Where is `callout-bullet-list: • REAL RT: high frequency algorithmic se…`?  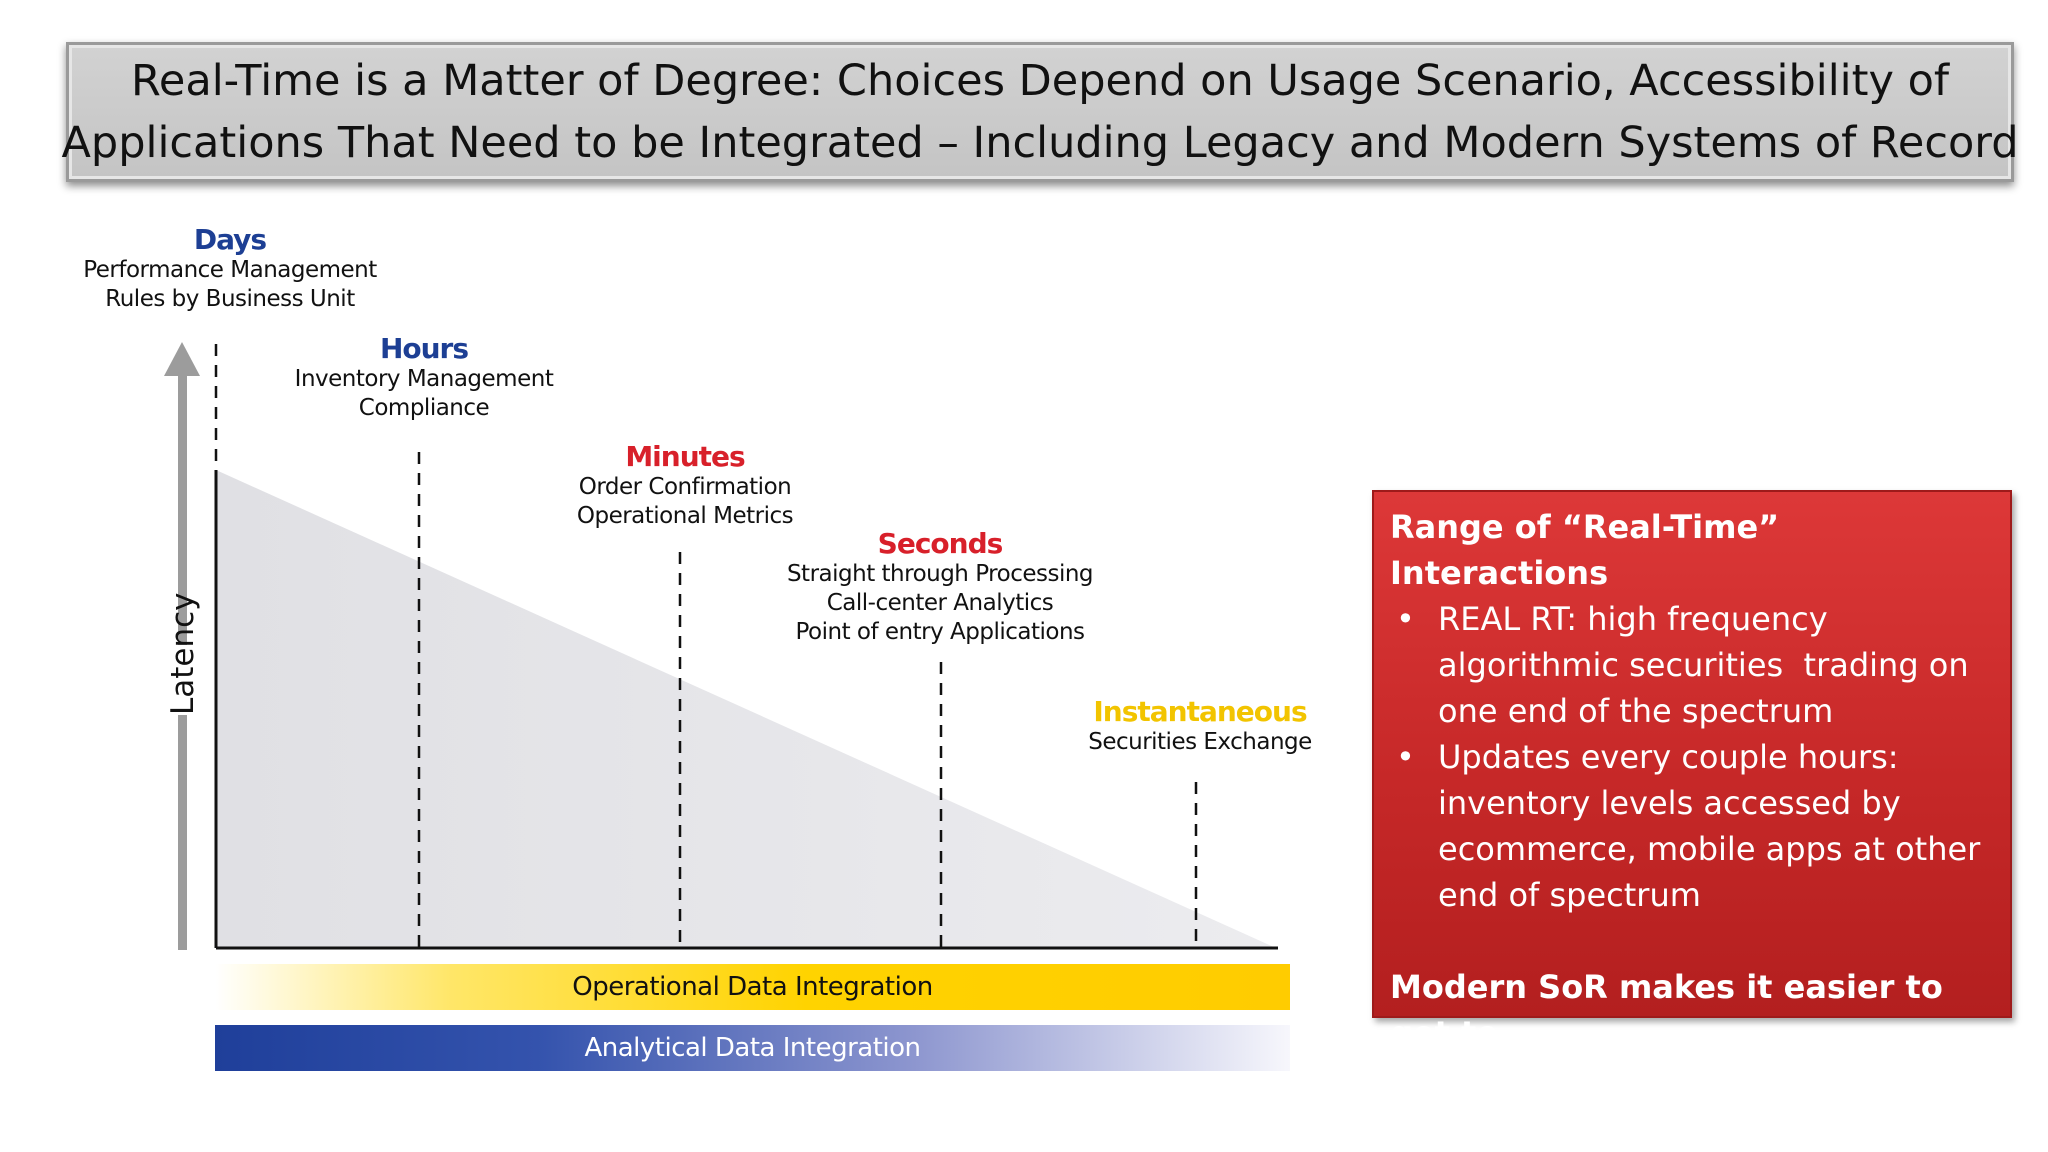 callout-bullet-list: • REAL RT: high frequency algorithmic se… is located at coordinates (1692, 757).